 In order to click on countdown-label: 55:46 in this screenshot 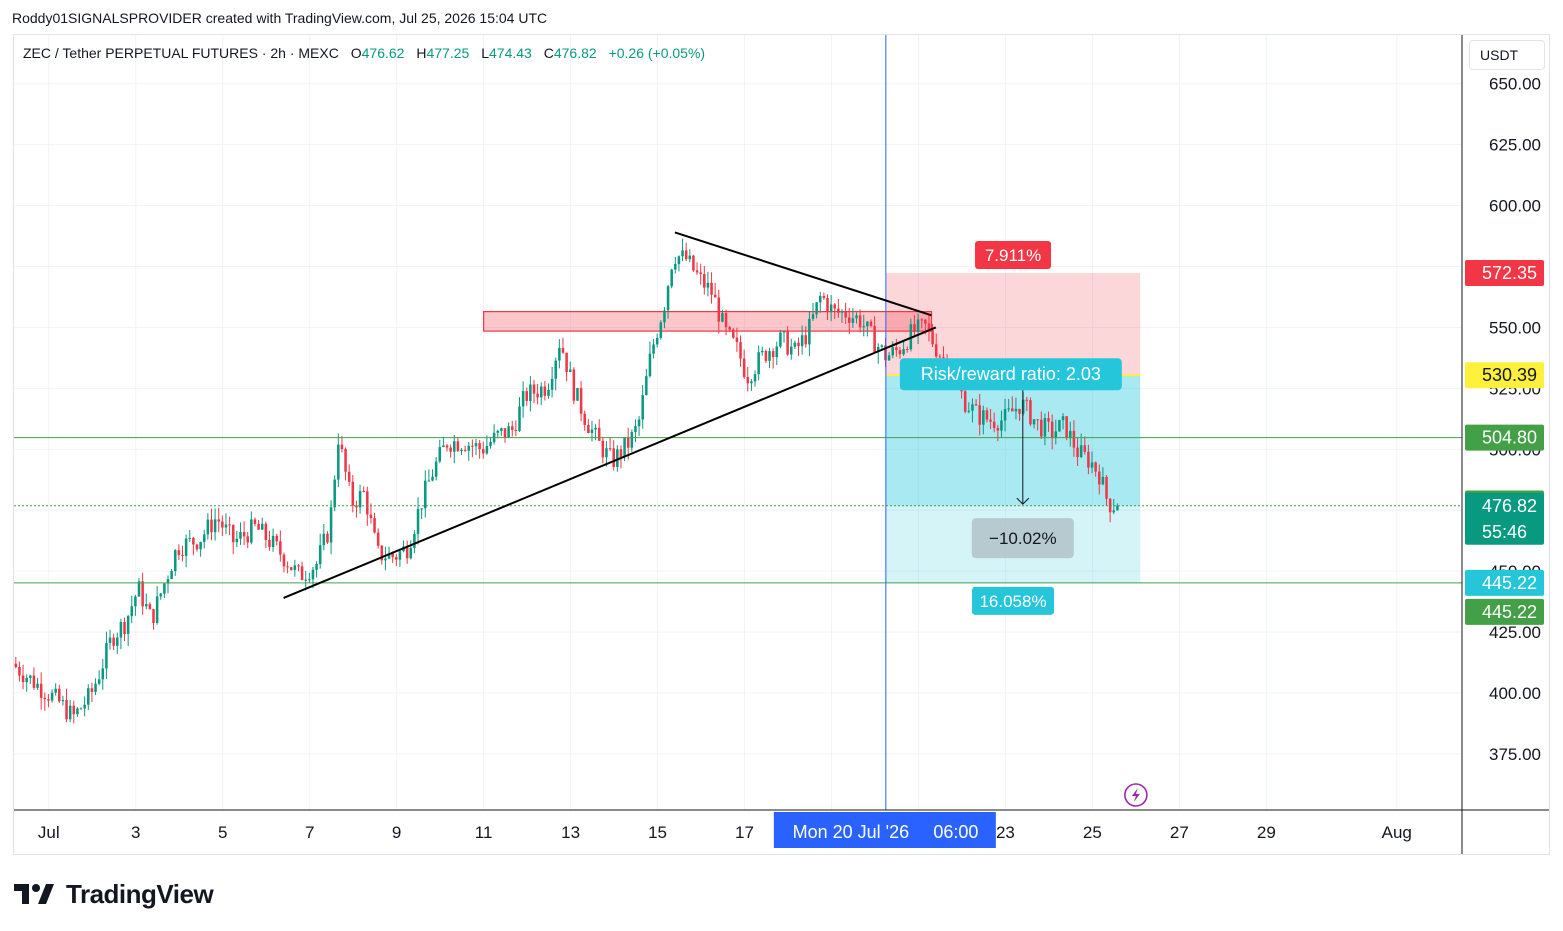, I will do `click(1504, 532)`.